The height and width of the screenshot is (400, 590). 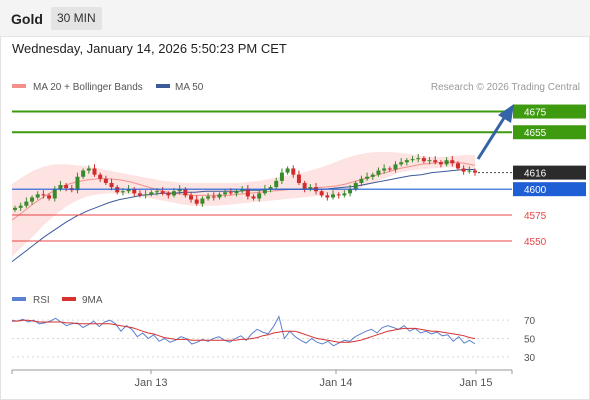 I want to click on rsi-tick-50: 50, so click(x=530, y=340).